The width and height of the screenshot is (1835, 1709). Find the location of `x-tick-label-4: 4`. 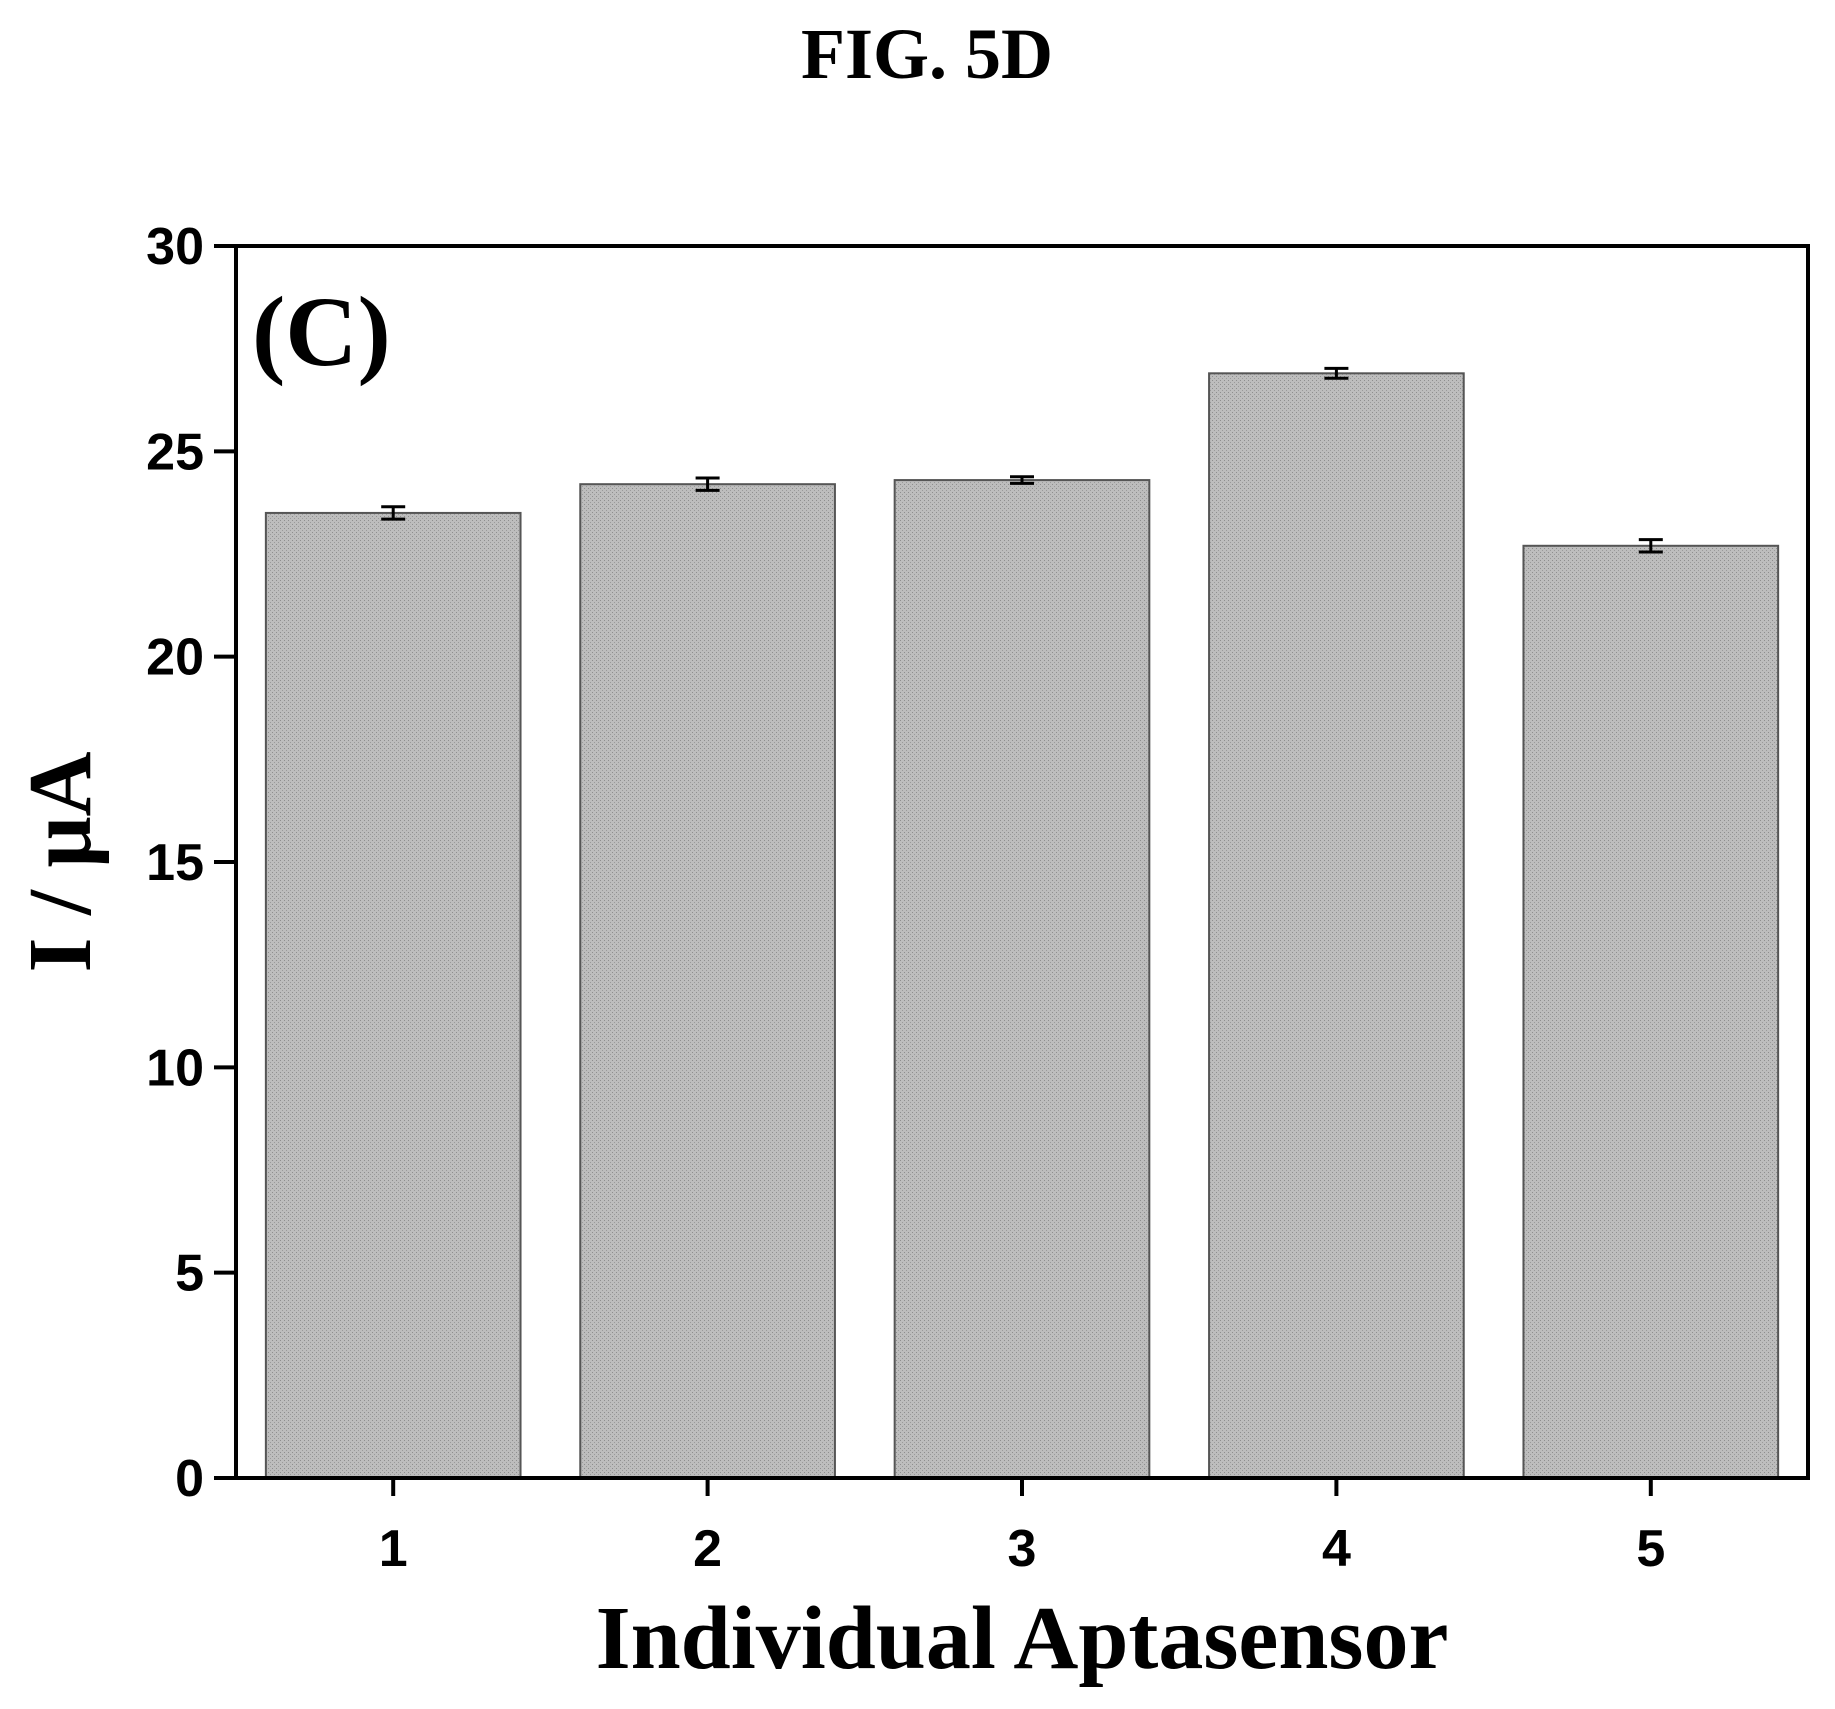

x-tick-label-4: 4 is located at coordinates (1336, 1549).